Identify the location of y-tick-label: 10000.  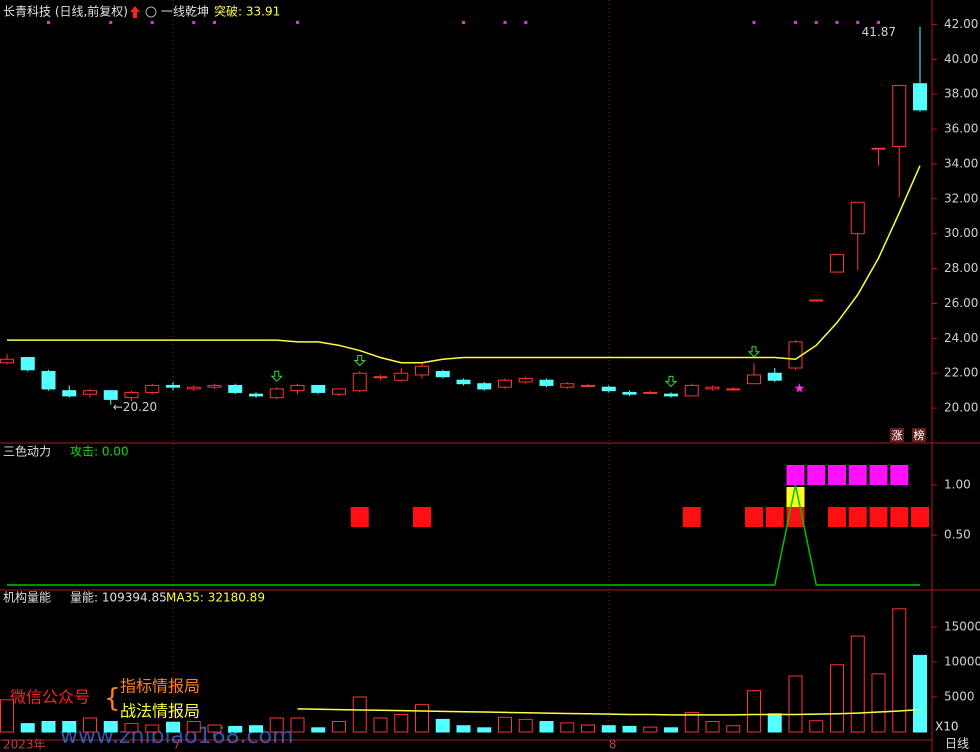
(962, 662).